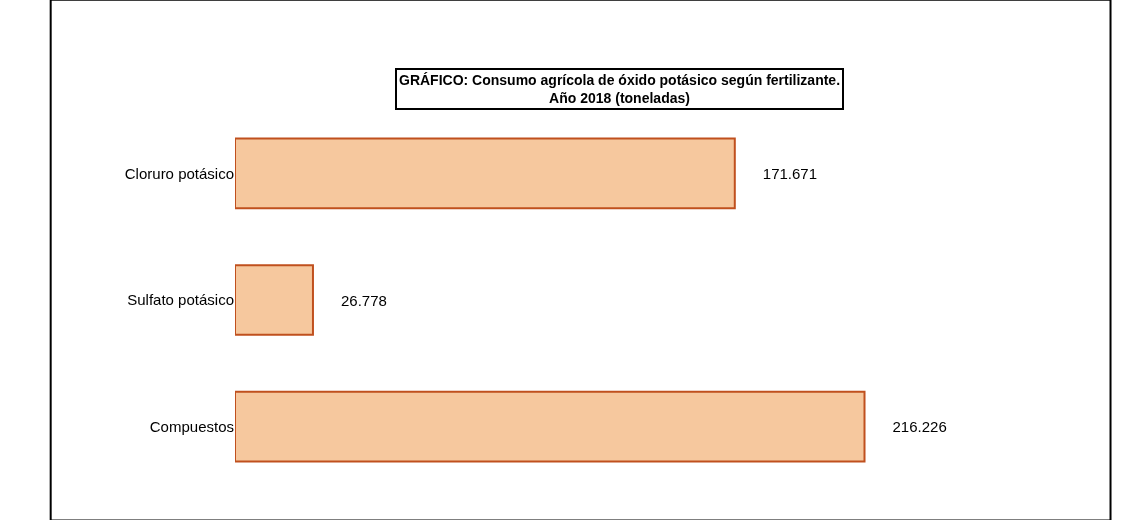 This screenshot has width=1123, height=520. I want to click on y-tick-label: Sulfato potásico, so click(180, 300).